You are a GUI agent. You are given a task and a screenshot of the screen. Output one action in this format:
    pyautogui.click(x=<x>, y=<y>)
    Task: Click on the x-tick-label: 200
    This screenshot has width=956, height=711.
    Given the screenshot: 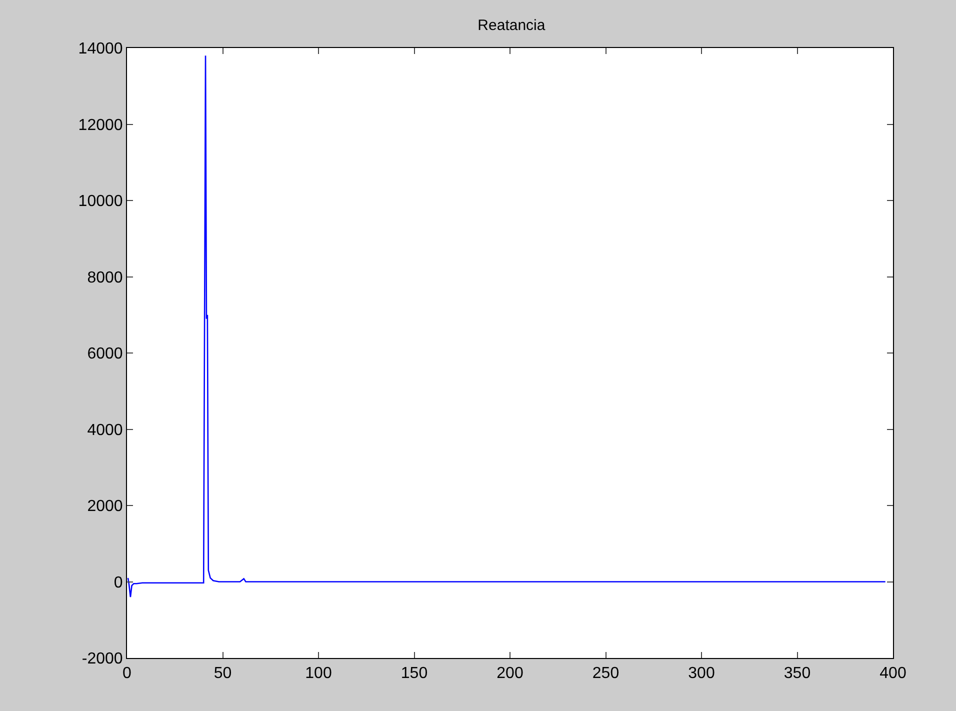 What is the action you would take?
    pyautogui.click(x=510, y=673)
    